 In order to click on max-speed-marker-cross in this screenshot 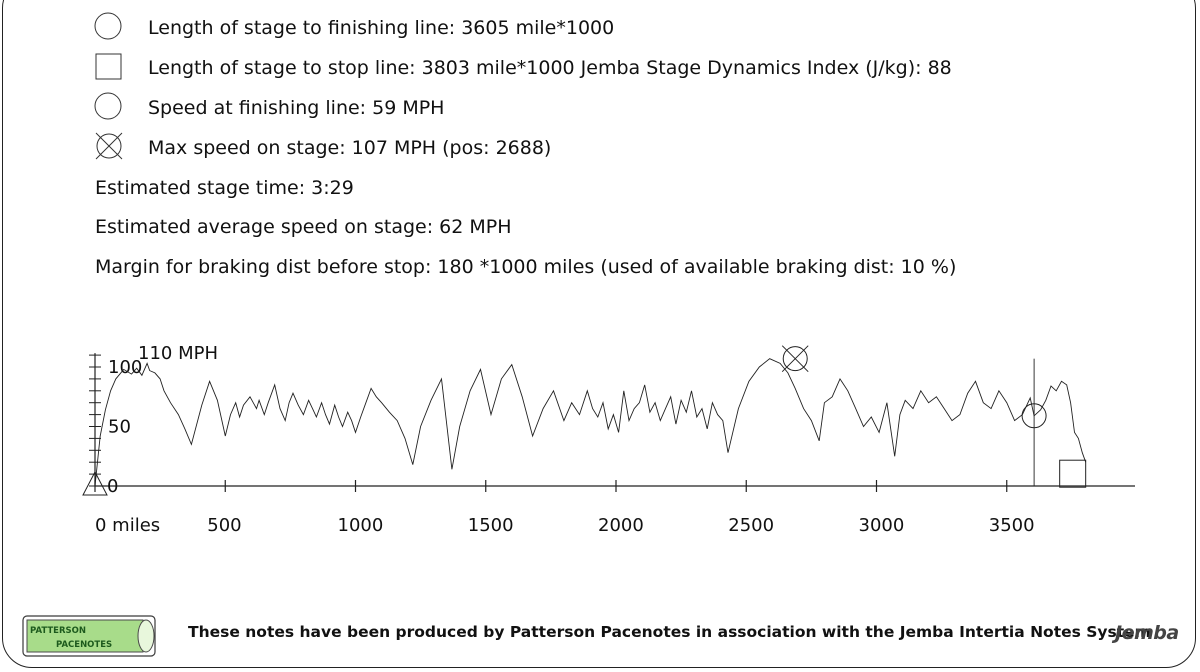, I will do `click(795, 359)`.